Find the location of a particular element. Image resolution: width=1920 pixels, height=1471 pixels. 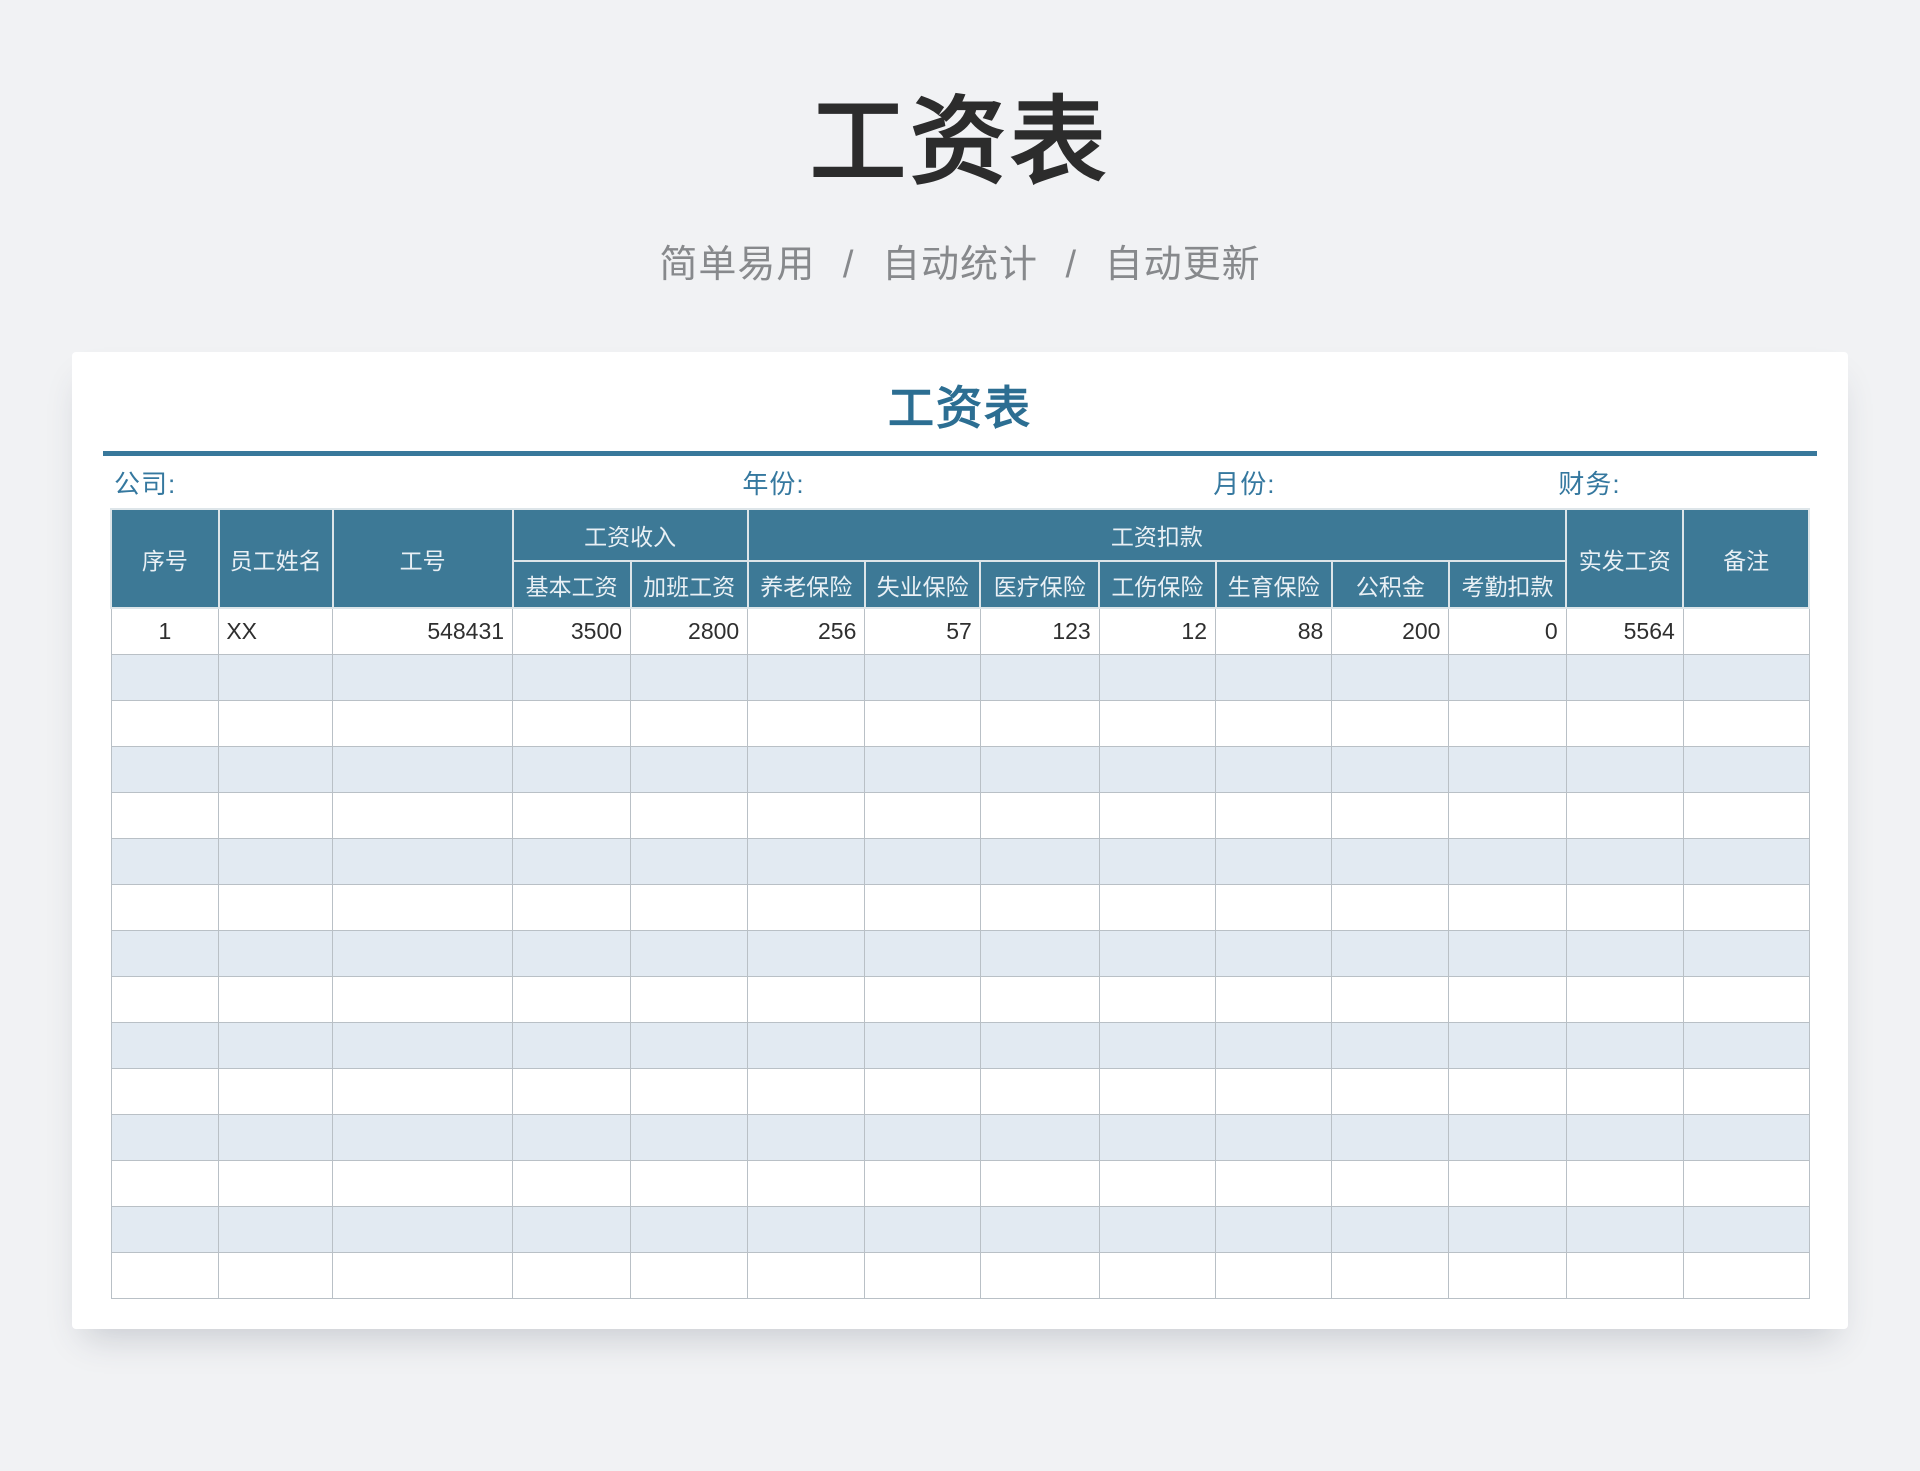

cell-r14-c12 is located at coordinates (1507, 1229).